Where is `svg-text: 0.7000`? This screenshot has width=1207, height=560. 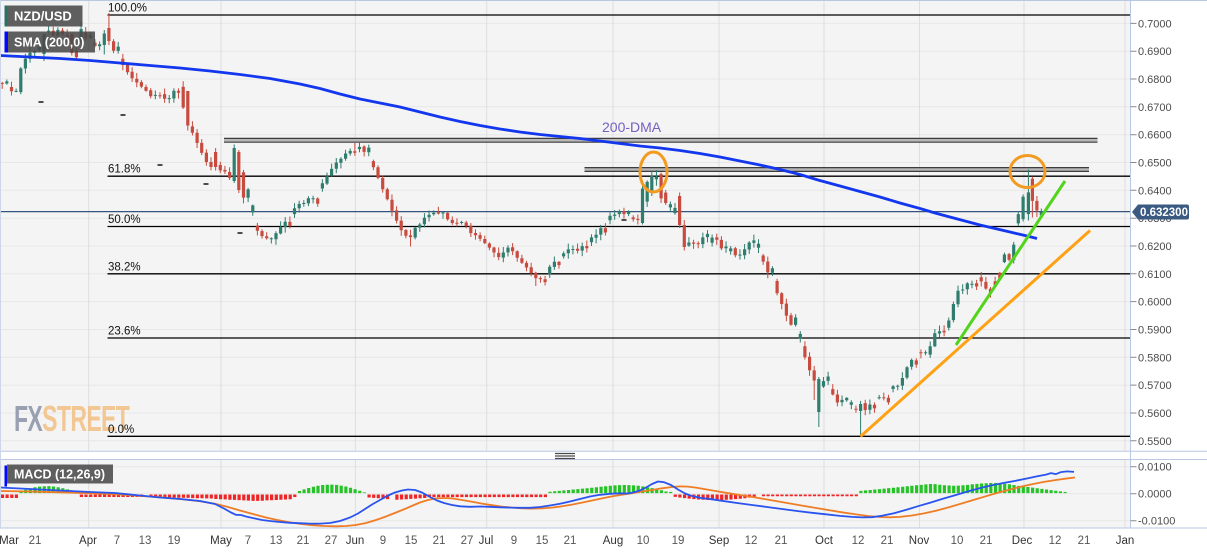
svg-text: 0.7000 is located at coordinates (1155, 24).